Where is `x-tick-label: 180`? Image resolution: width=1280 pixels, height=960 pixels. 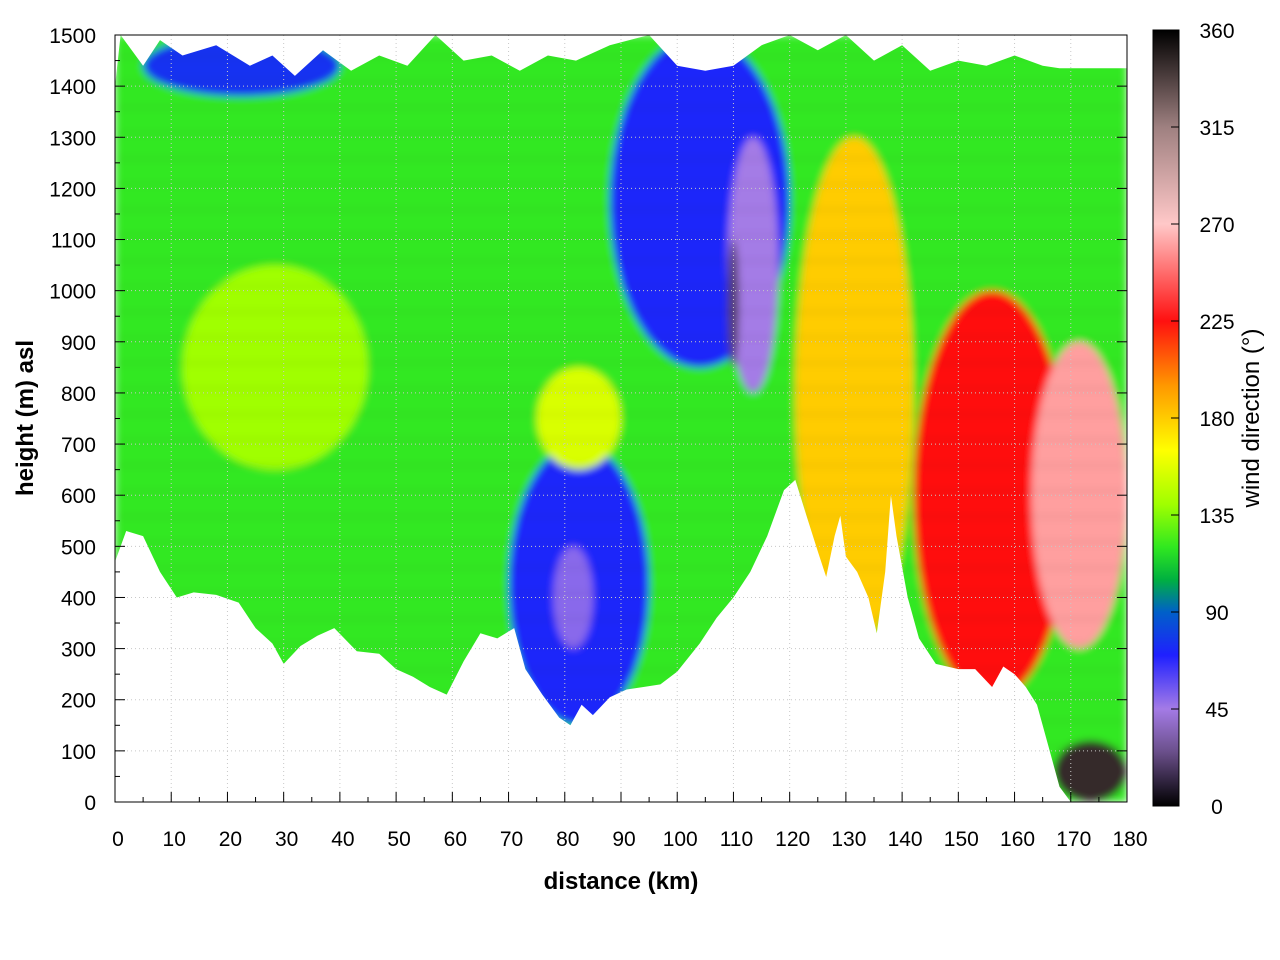
x-tick-label: 180 is located at coordinates (1129, 839).